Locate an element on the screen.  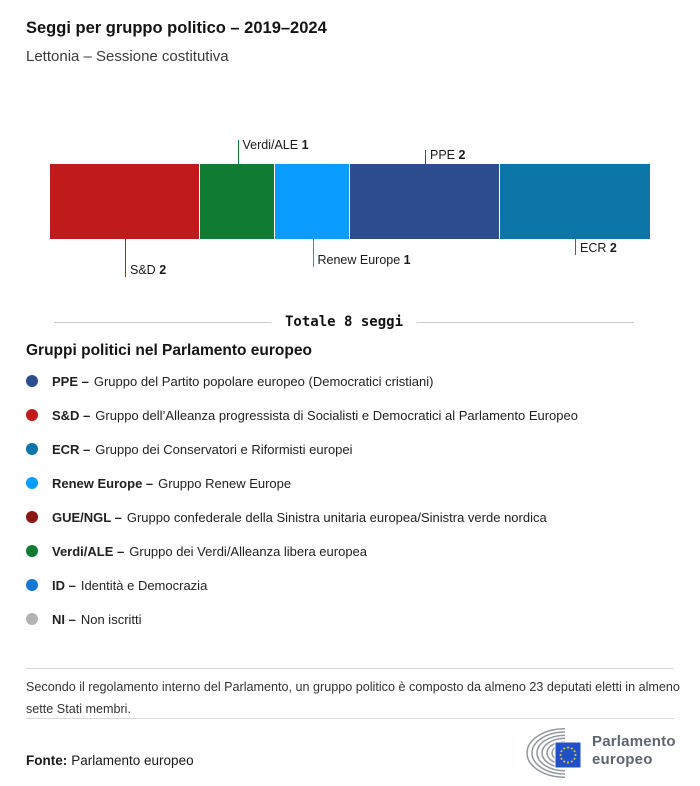
legend-item-abbr: Renew Europe – is located at coordinates (103, 483).